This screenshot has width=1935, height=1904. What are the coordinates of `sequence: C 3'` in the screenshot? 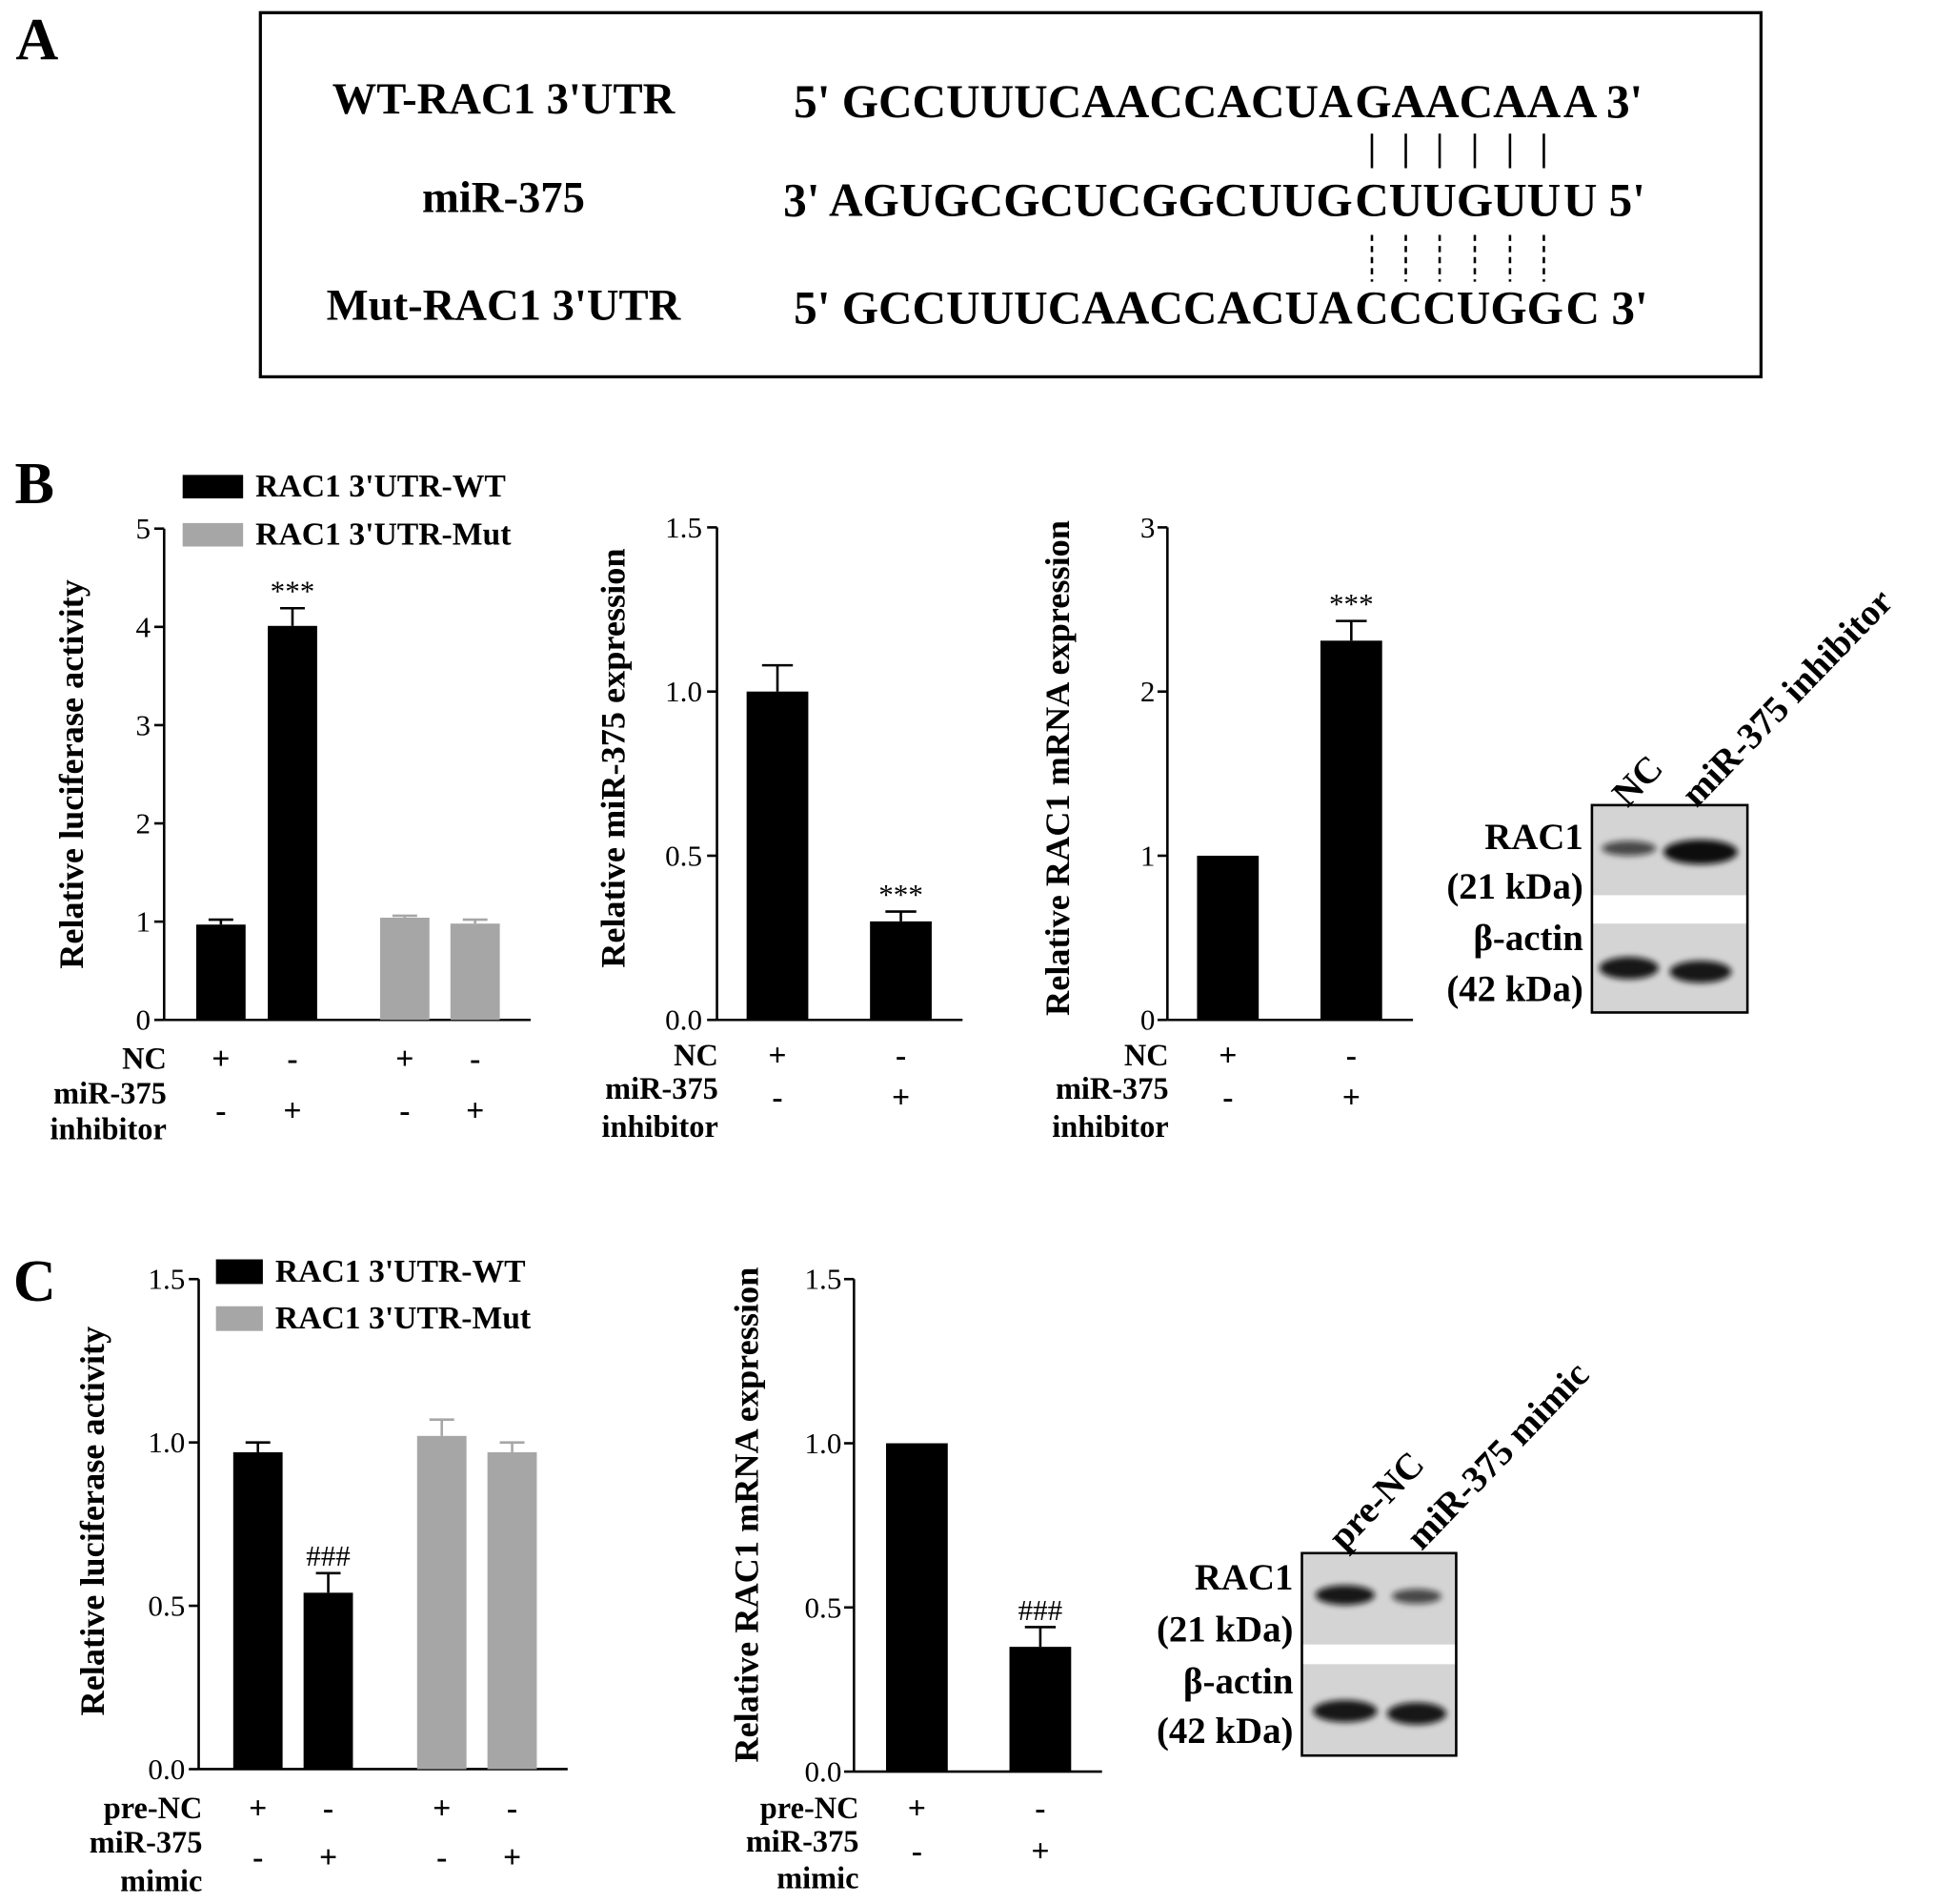 It's located at (1607, 307).